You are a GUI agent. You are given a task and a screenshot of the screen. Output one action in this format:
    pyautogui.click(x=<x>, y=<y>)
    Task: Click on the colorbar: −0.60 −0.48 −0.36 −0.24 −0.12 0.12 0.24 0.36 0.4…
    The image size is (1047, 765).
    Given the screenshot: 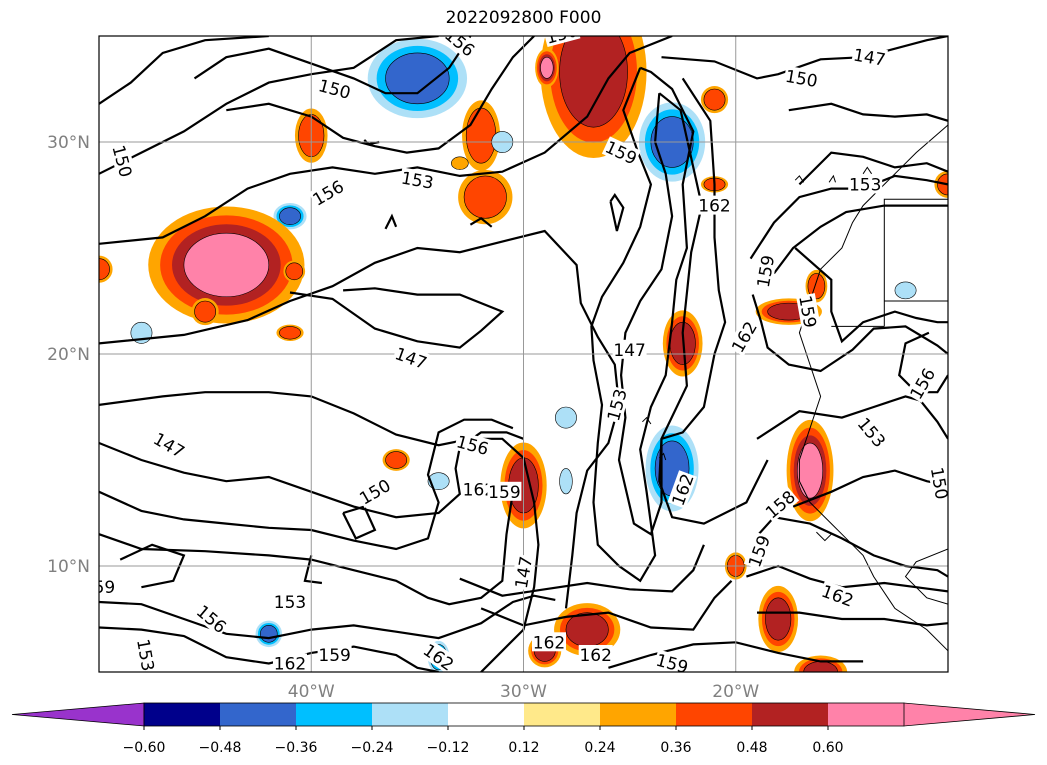 What is the action you would take?
    pyautogui.click(x=523, y=729)
    